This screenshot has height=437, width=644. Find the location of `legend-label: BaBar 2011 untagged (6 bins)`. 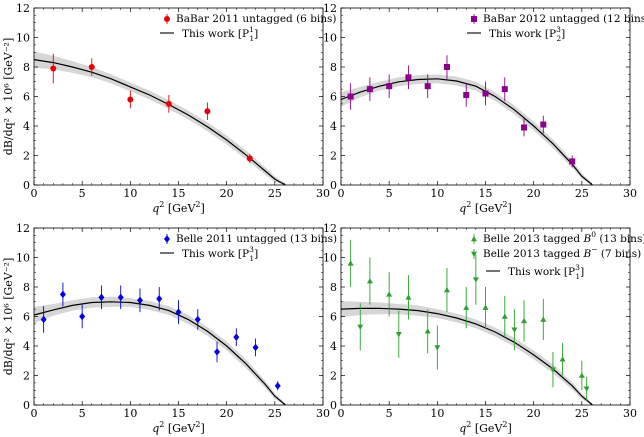

legend-label: BaBar 2011 untagged (6 bins) is located at coordinates (256, 19).